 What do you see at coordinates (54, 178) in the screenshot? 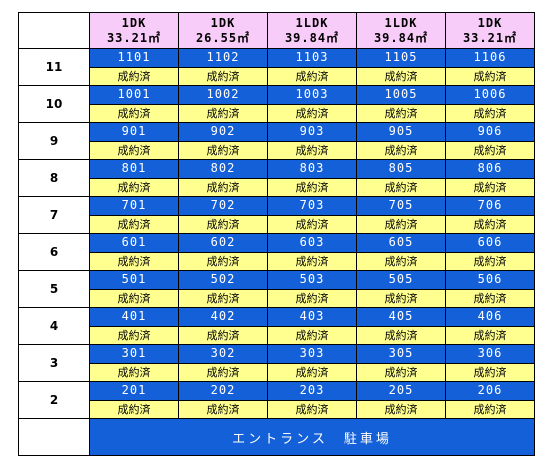
I see `floor-label: 8` at bounding box center [54, 178].